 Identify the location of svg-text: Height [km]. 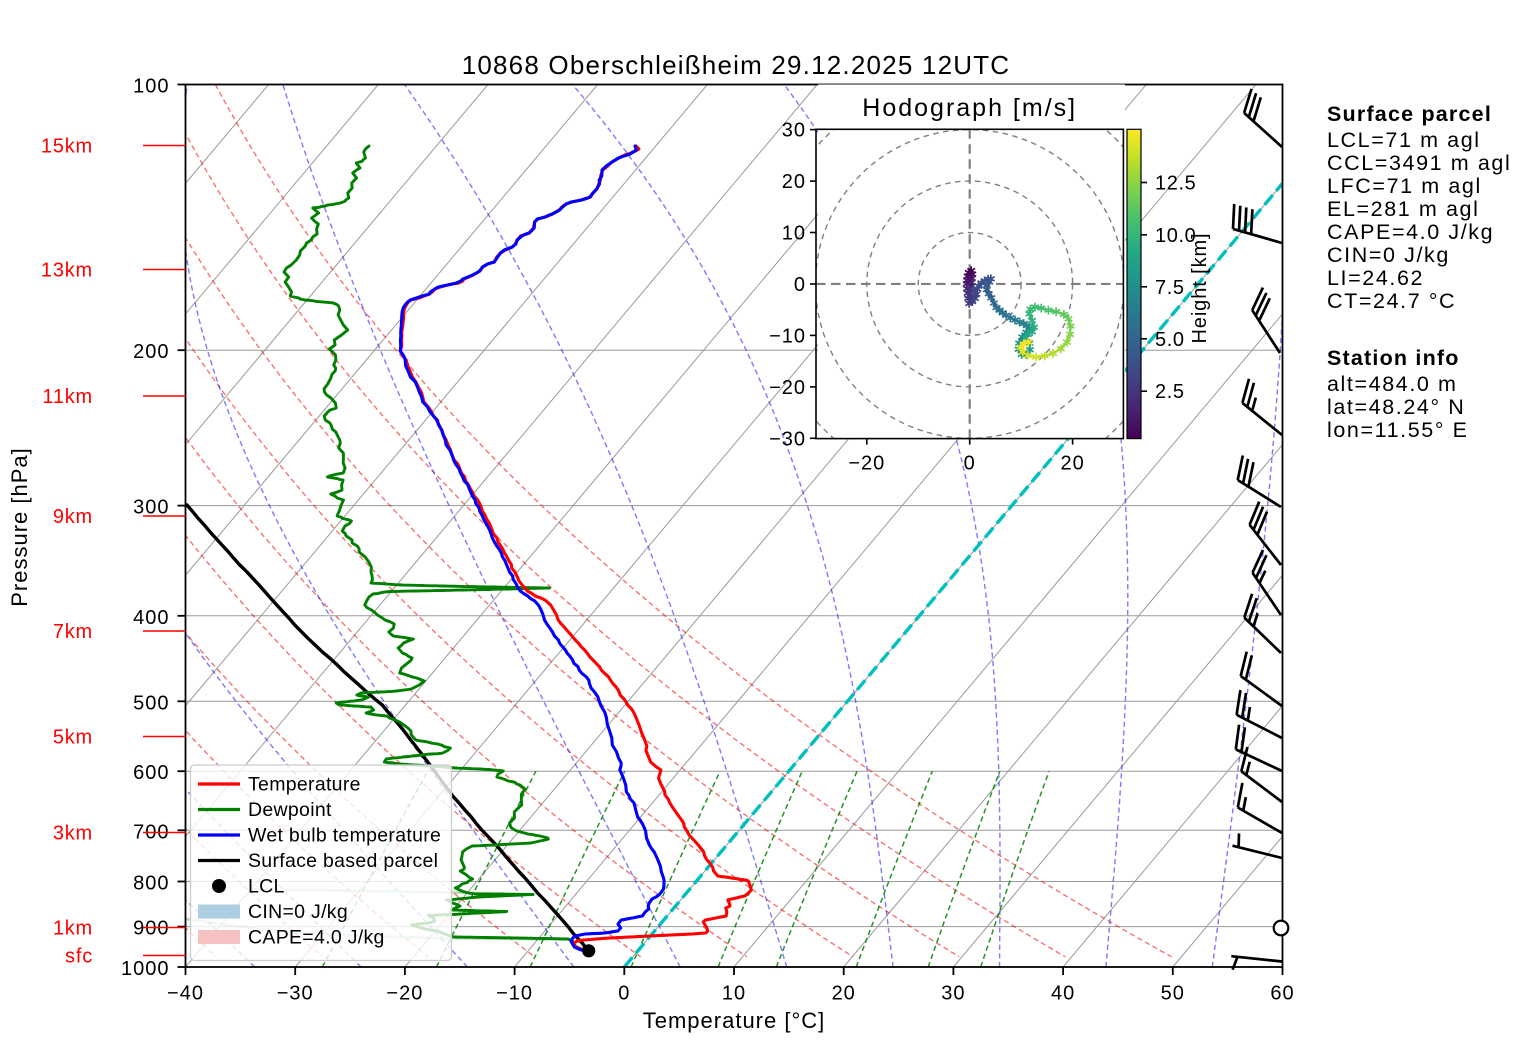
(1200, 287).